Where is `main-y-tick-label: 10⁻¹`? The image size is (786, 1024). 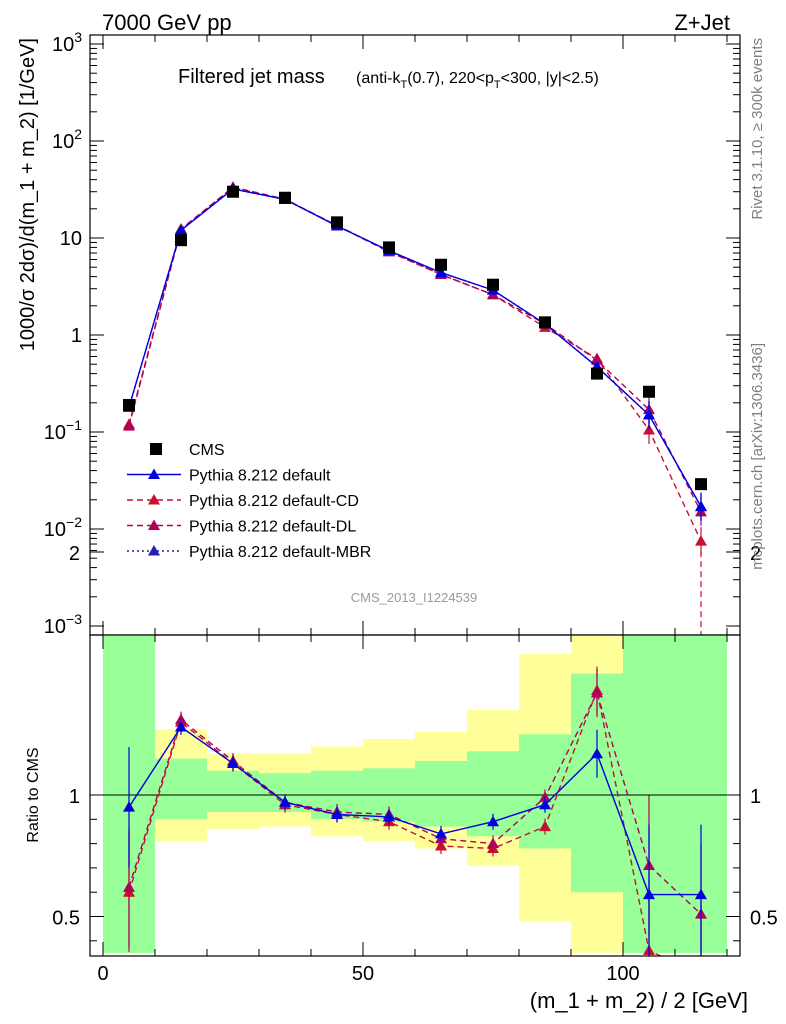
main-y-tick-label: 10⁻¹ is located at coordinates (63, 430).